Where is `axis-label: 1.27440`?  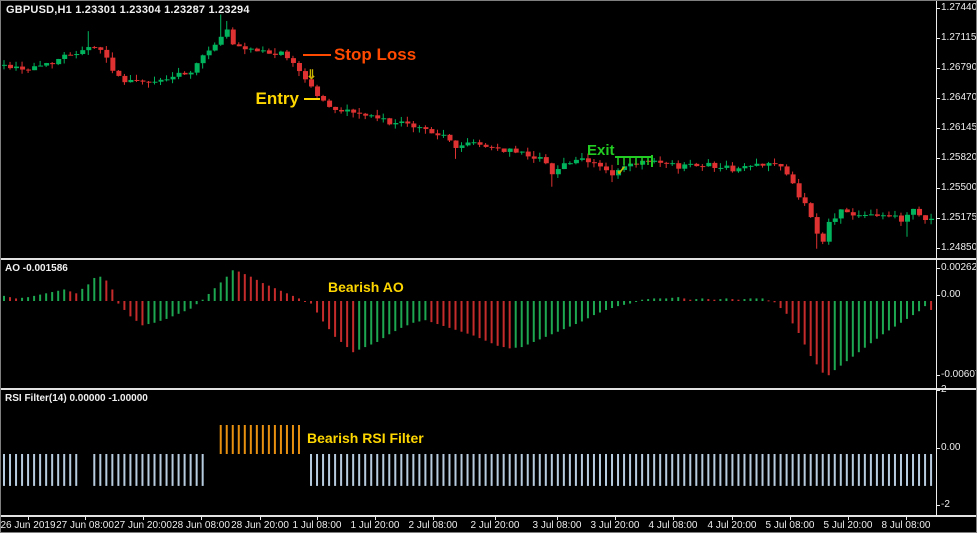 axis-label: 1.27440 is located at coordinates (959, 7).